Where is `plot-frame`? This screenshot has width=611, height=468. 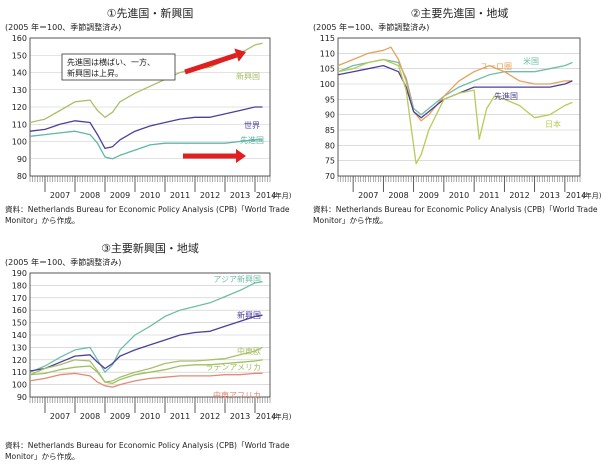 plot-frame is located at coordinates (459, 107).